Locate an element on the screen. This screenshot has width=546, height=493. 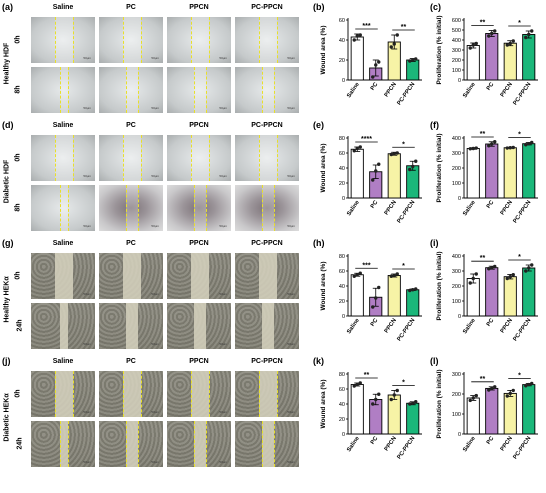
micrograph-g-0-1: 50μm is located at coordinates (131, 276).